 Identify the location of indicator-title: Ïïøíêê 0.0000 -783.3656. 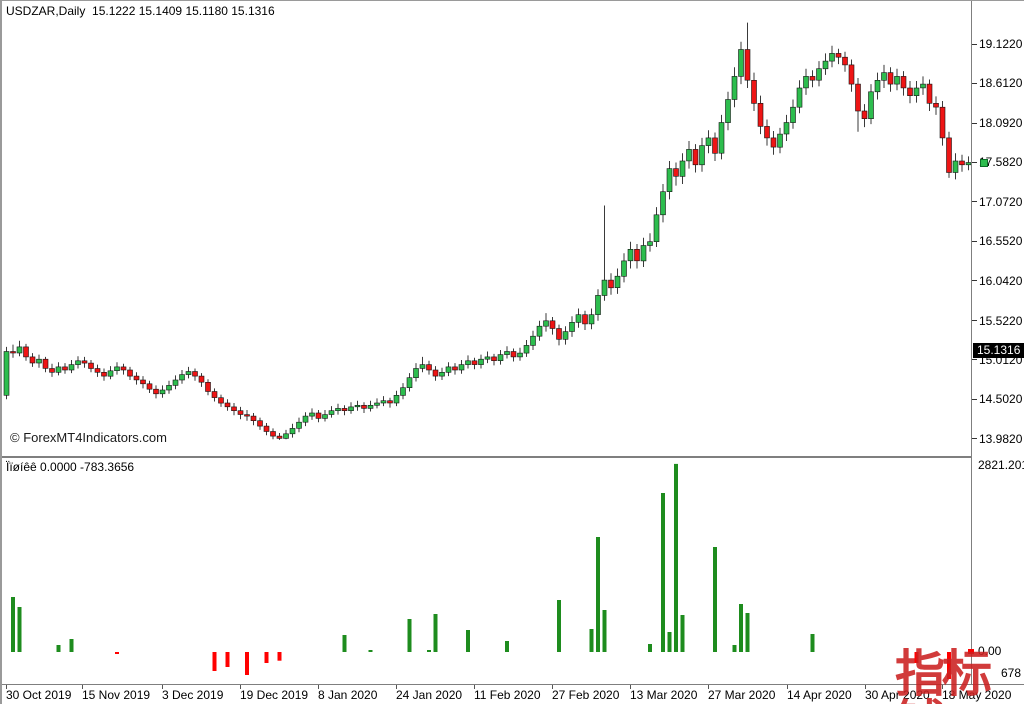
(70, 467).